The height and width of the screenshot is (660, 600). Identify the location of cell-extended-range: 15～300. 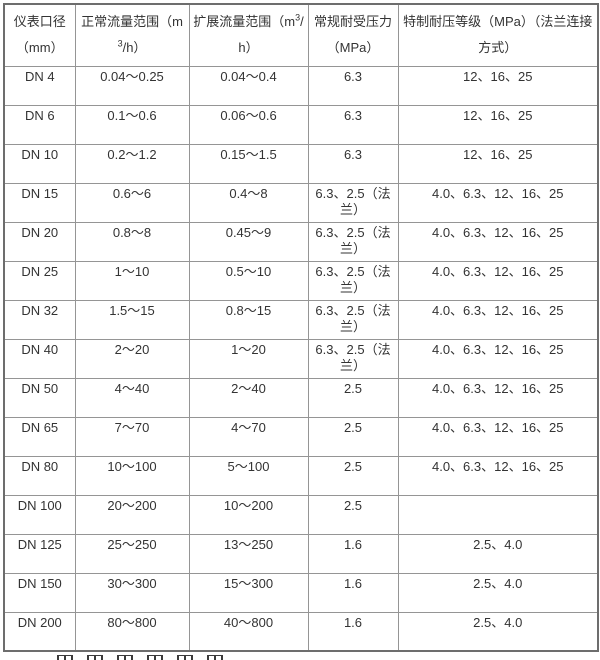
(248, 592).